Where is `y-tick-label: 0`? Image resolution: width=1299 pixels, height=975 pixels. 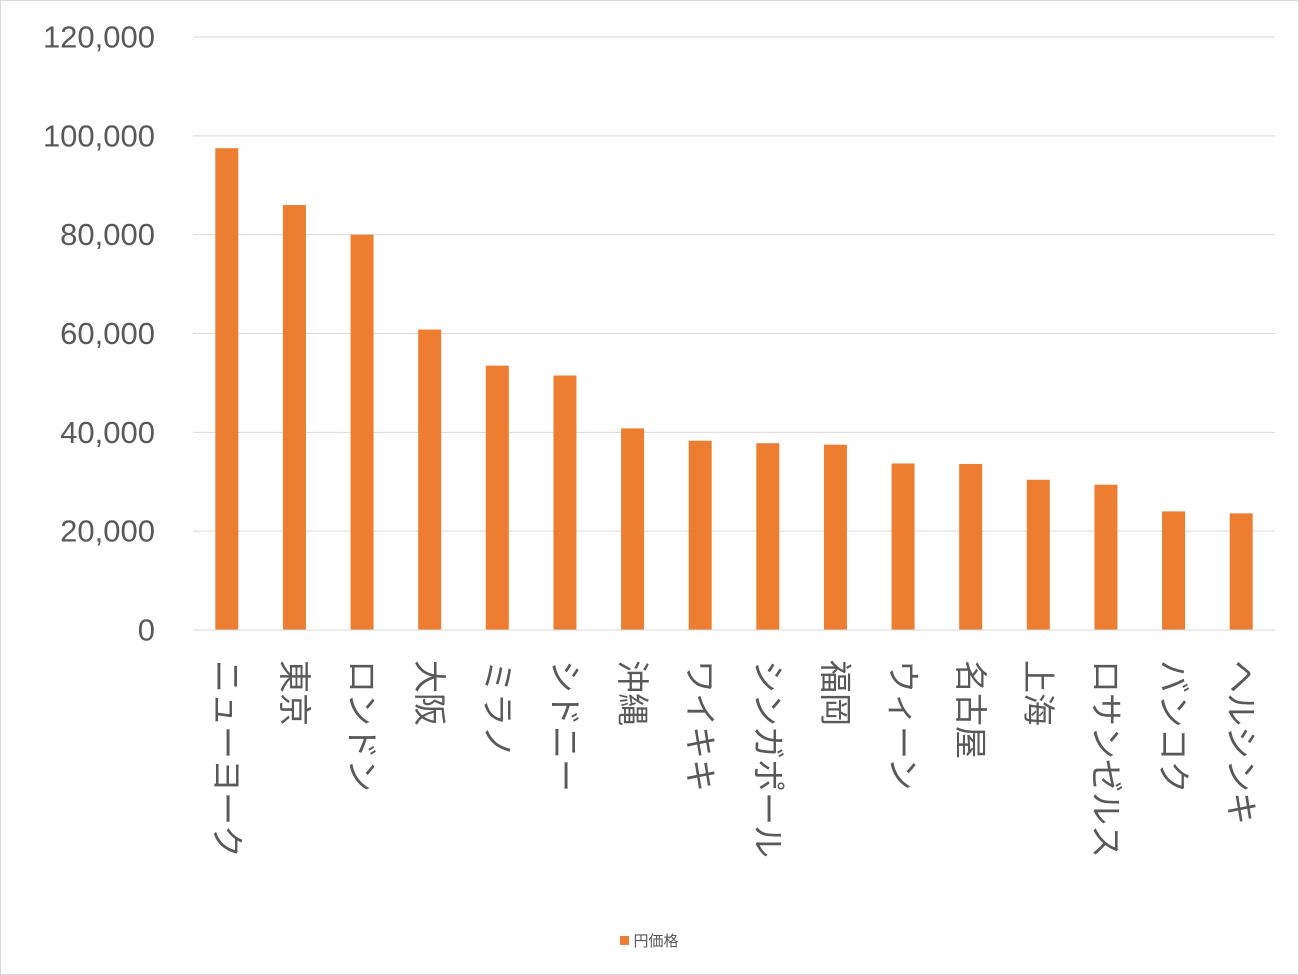 y-tick-label: 0 is located at coordinates (146, 630).